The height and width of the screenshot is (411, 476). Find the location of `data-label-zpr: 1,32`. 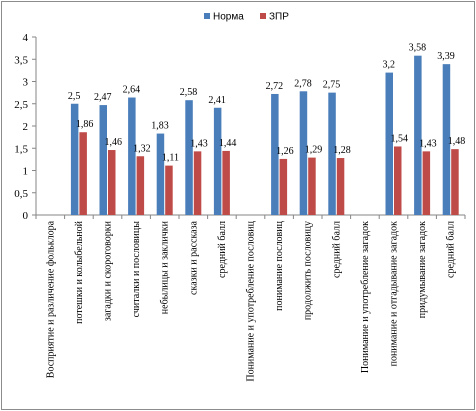

data-label-zpr: 1,32 is located at coordinates (142, 148).